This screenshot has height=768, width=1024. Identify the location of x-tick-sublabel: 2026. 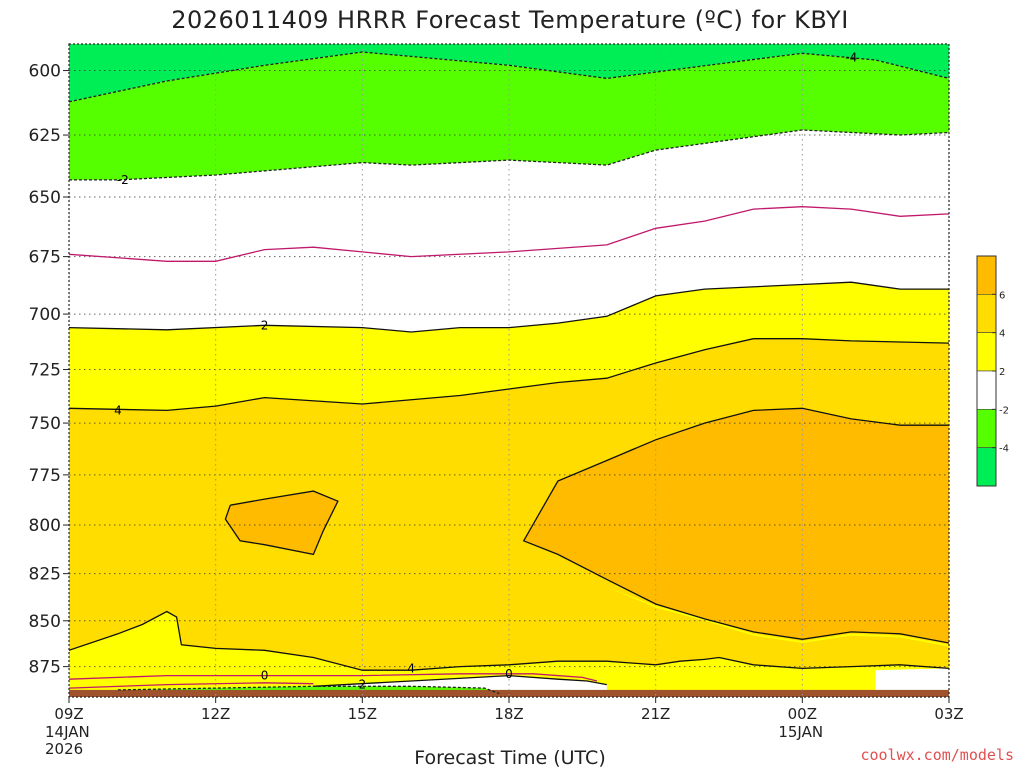
(64, 749).